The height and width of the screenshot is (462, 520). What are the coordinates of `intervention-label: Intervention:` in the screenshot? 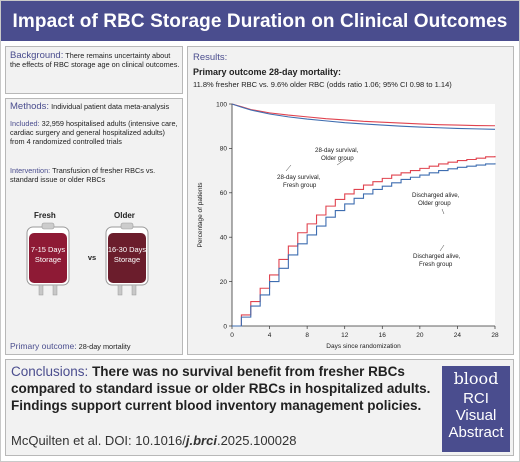 It's located at (30, 170).